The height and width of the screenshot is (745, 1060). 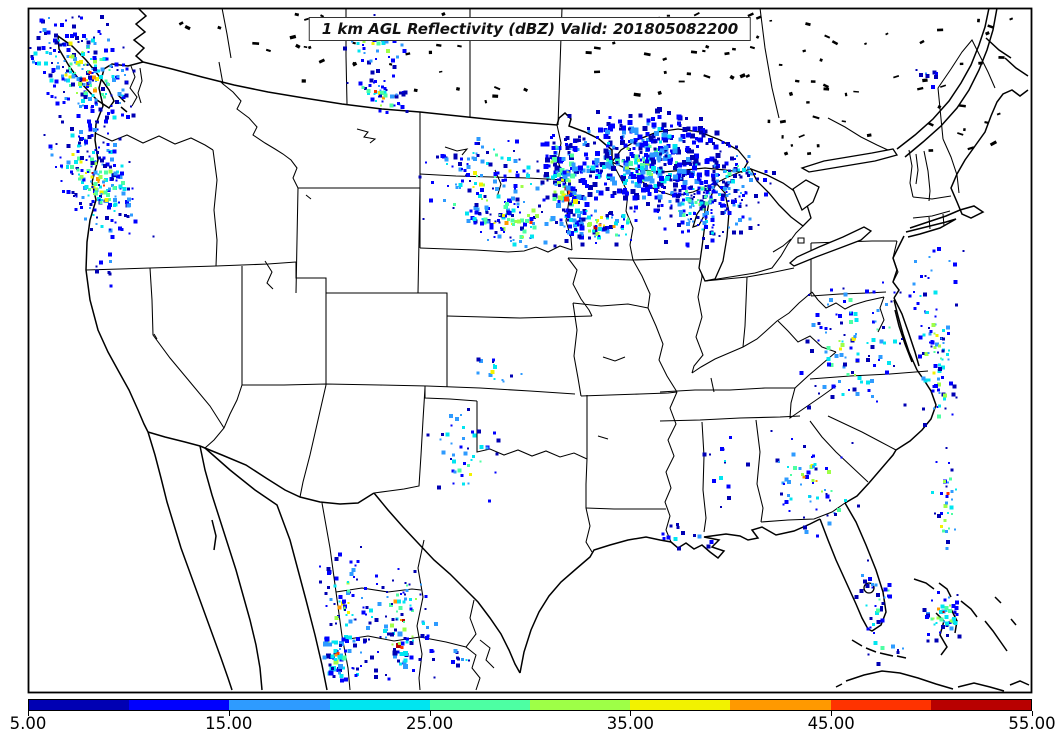 What do you see at coordinates (1032, 723) in the screenshot?
I see `colorbar-tick-label: 55.00` at bounding box center [1032, 723].